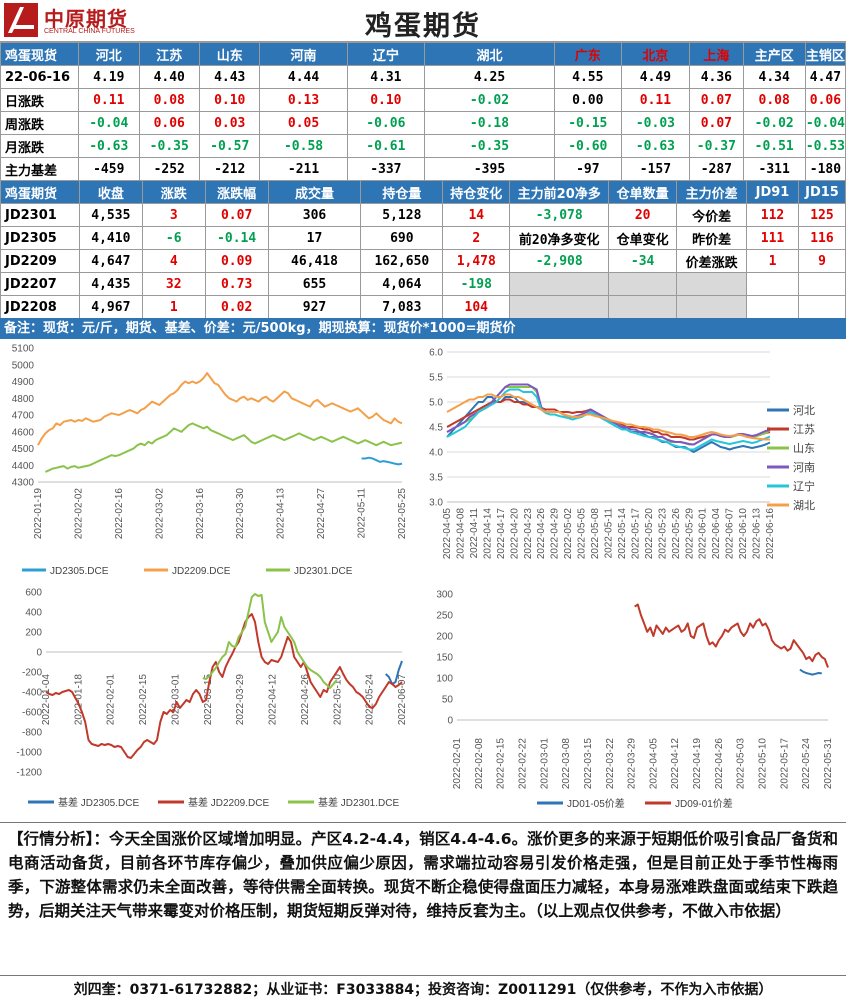 The height and width of the screenshot is (1004, 846). Describe the element at coordinates (79, 571) in the screenshot. I see `legend-label: JD2305.DCE` at that location.